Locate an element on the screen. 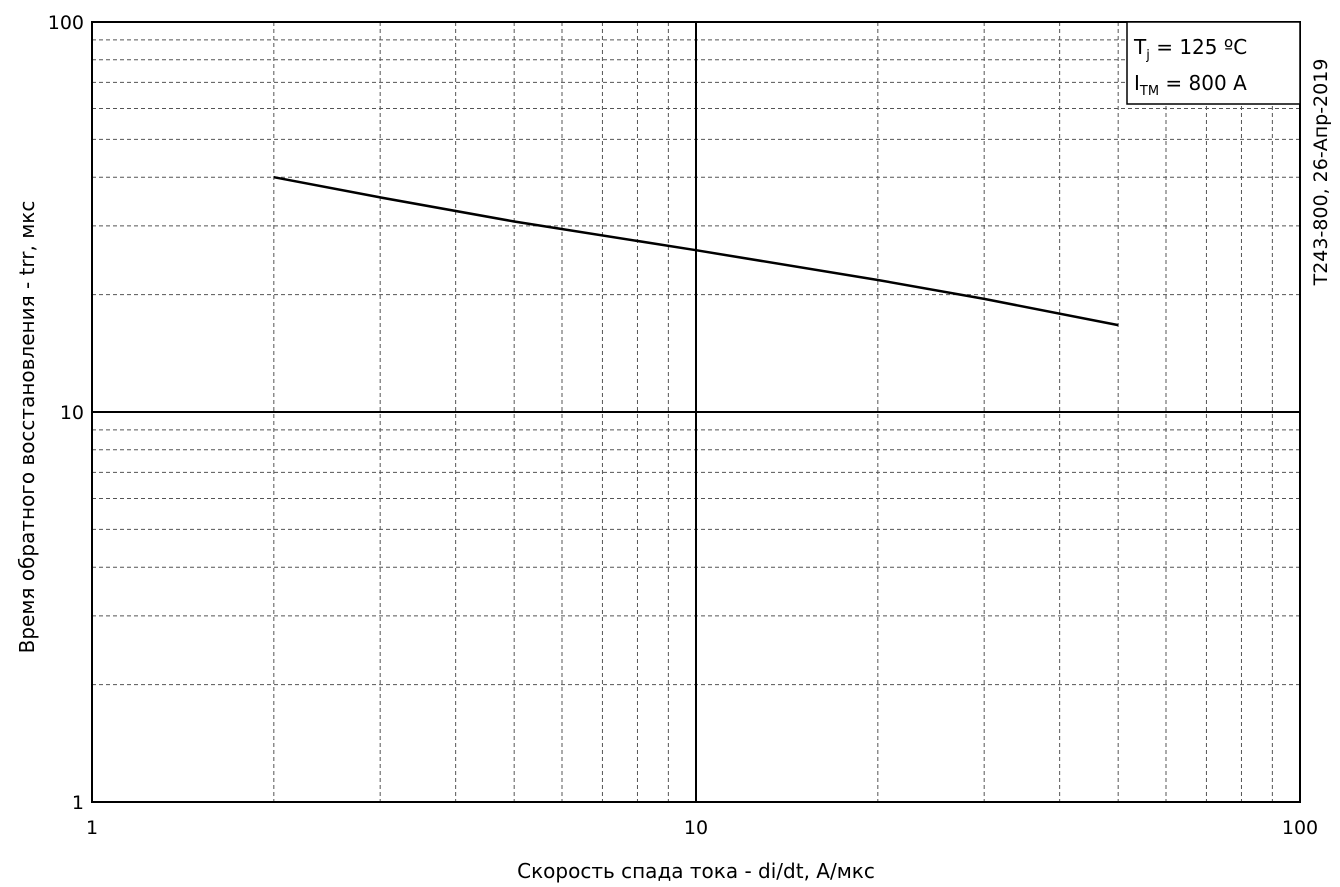 Image resolution: width=1340 pixels, height=887 pixels. x-tick-label: 1 is located at coordinates (92, 828).